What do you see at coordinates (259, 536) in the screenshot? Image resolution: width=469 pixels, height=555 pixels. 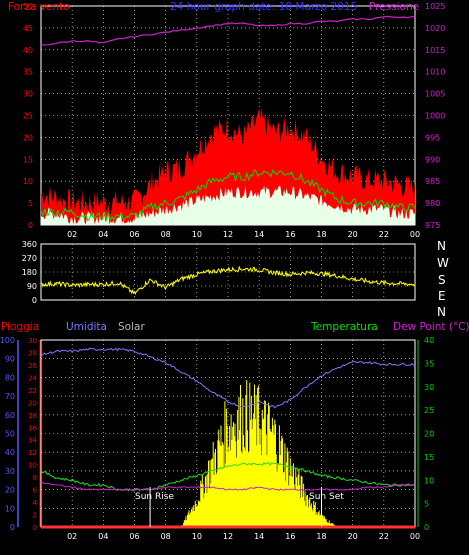 I see `climate-panel-xtick-14: 14` at bounding box center [259, 536].